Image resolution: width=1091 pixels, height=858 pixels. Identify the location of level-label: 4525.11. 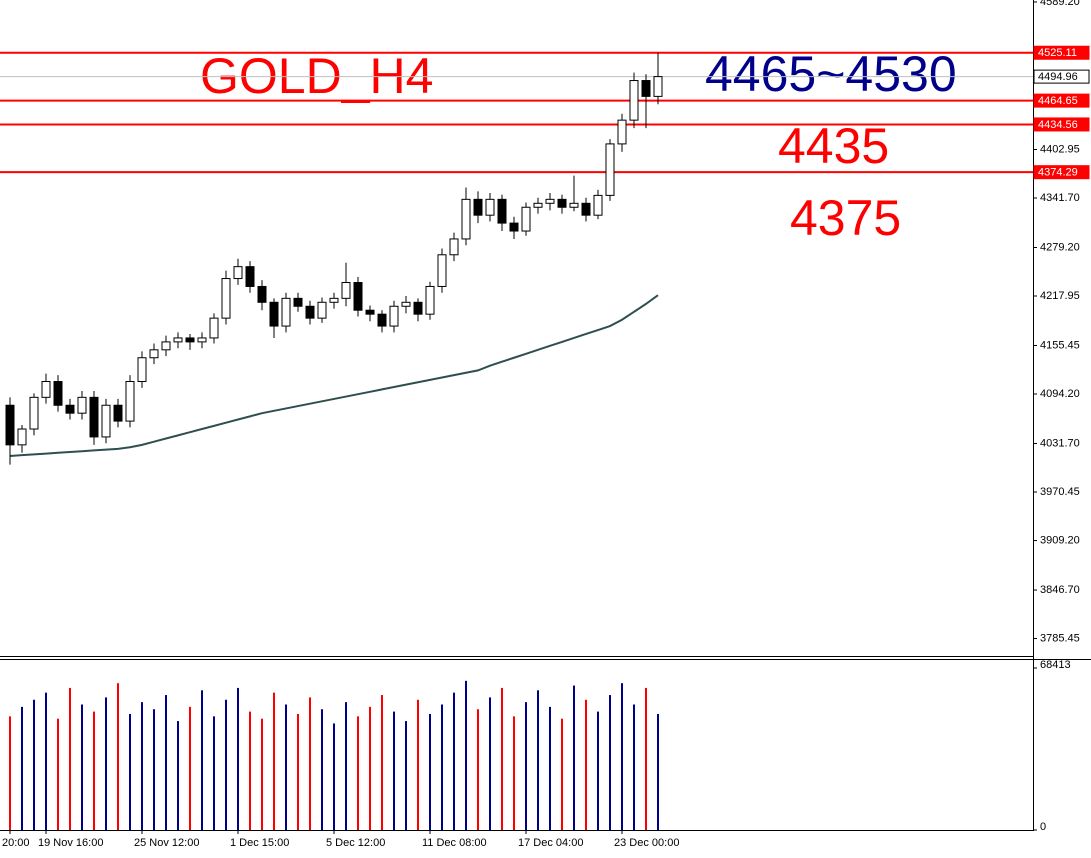
(1057, 53).